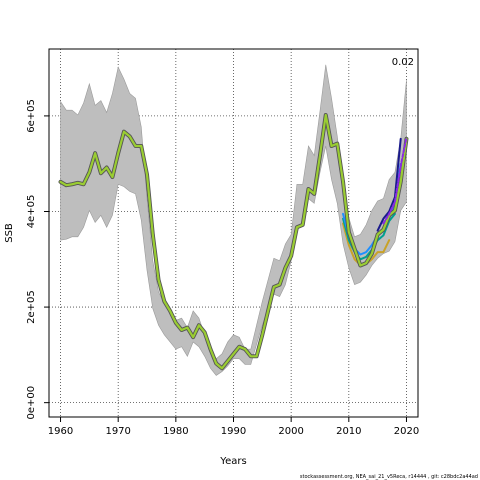 This screenshot has width=480, height=480. Describe the element at coordinates (175, 431) in the screenshot. I see `x-tick-label-1980: 1980` at that location.